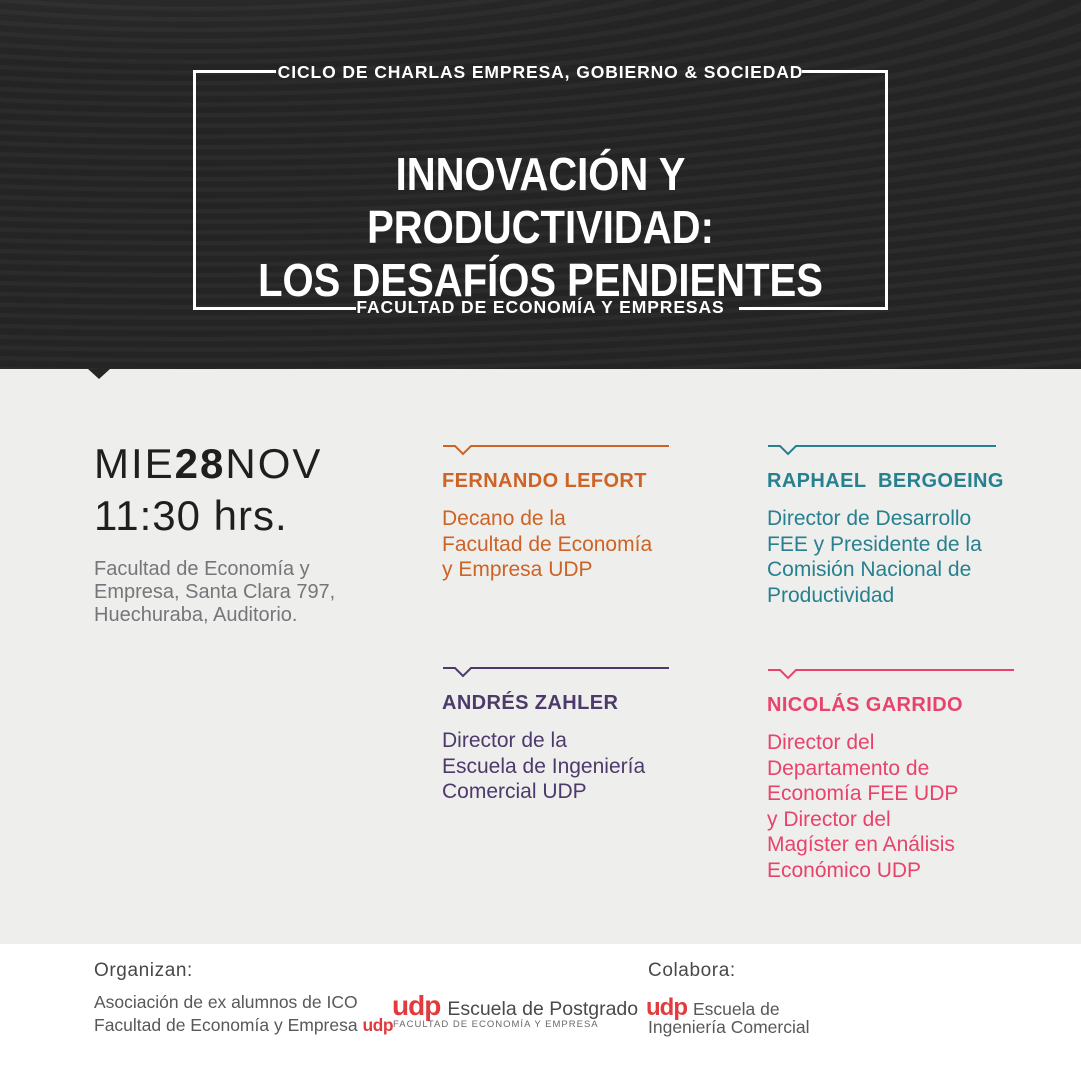 The width and height of the screenshot is (1081, 1081). What do you see at coordinates (845, 71) in the screenshot?
I see `frame-top-right` at bounding box center [845, 71].